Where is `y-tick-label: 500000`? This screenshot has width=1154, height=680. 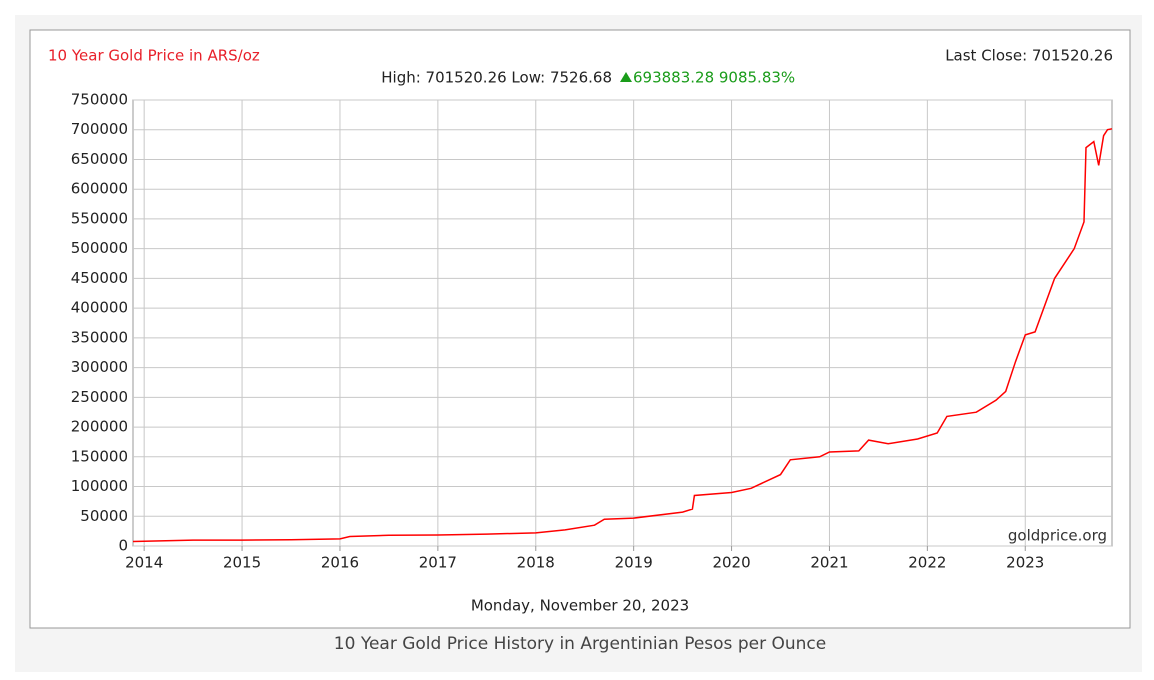
y-tick-label: 500000 is located at coordinates (99, 248).